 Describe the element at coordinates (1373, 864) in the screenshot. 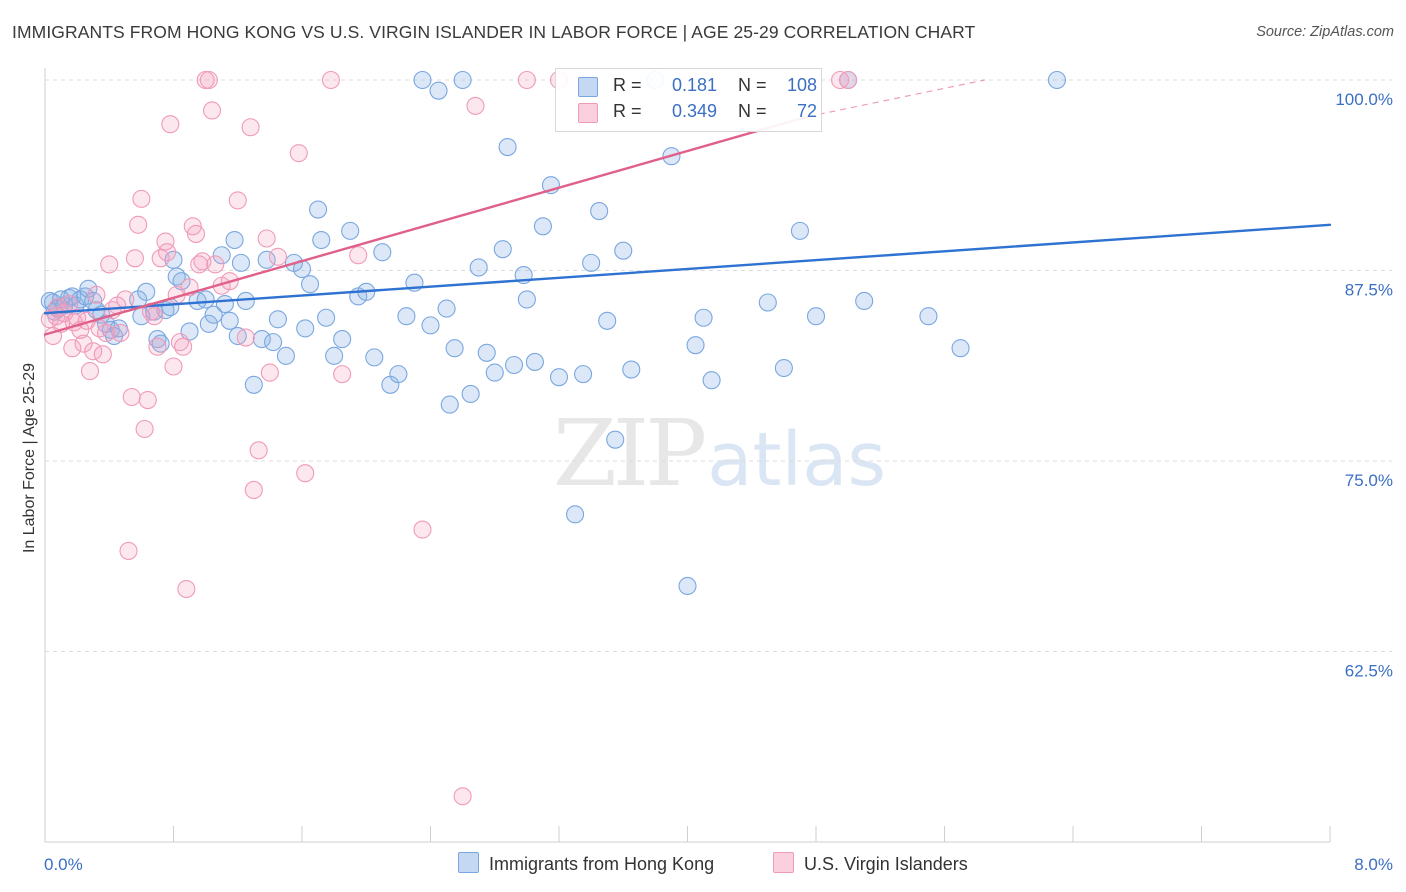

I see `x-tick-label-max: 8.0%` at that location.